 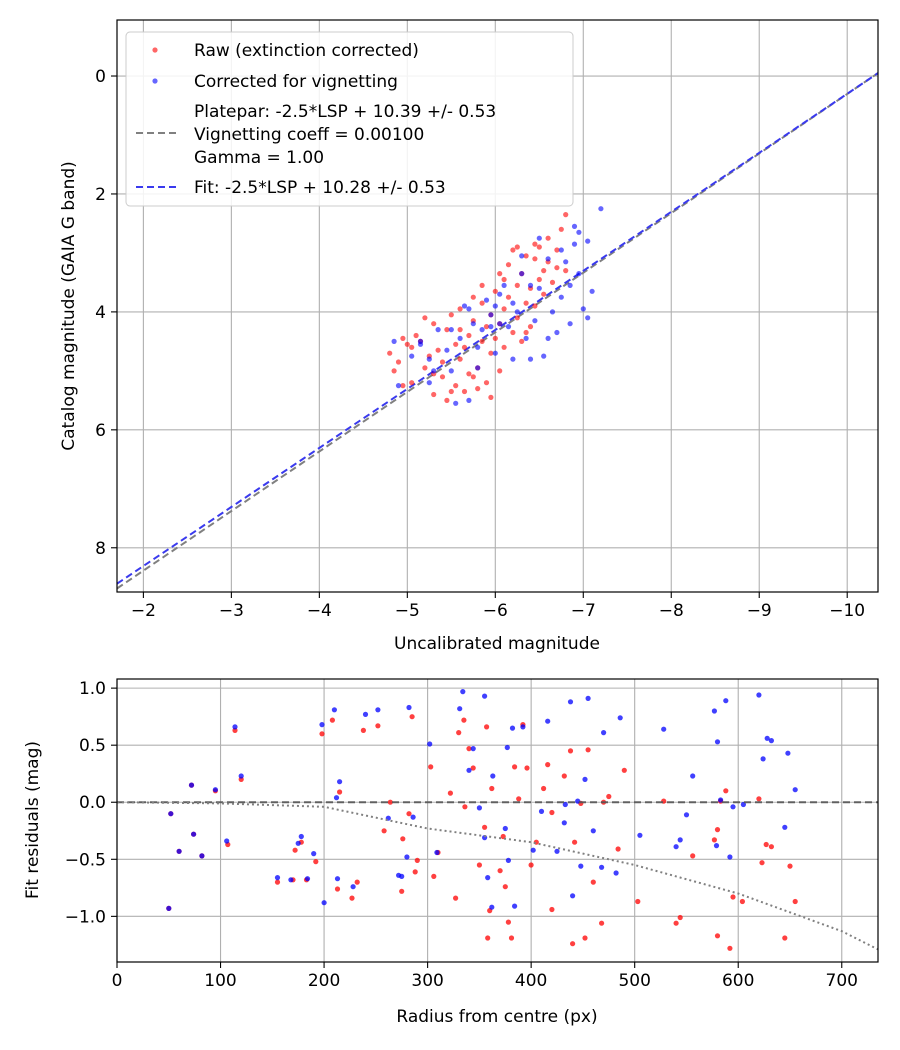 What do you see at coordinates (319, 611) in the screenshot?
I see `top-x-tick-label: −4` at bounding box center [319, 611].